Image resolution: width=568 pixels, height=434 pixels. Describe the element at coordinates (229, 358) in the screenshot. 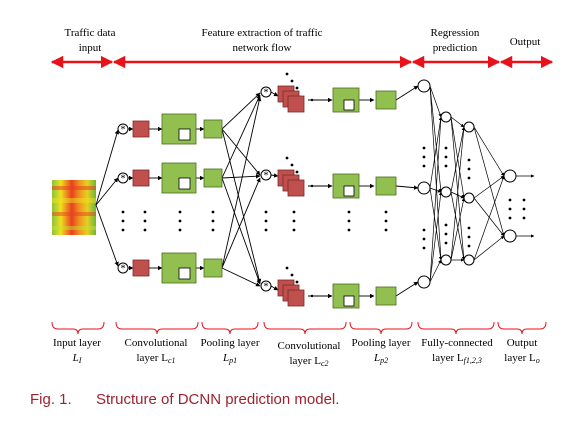

I see `pool1-layer-sym: Lp1` at that location.